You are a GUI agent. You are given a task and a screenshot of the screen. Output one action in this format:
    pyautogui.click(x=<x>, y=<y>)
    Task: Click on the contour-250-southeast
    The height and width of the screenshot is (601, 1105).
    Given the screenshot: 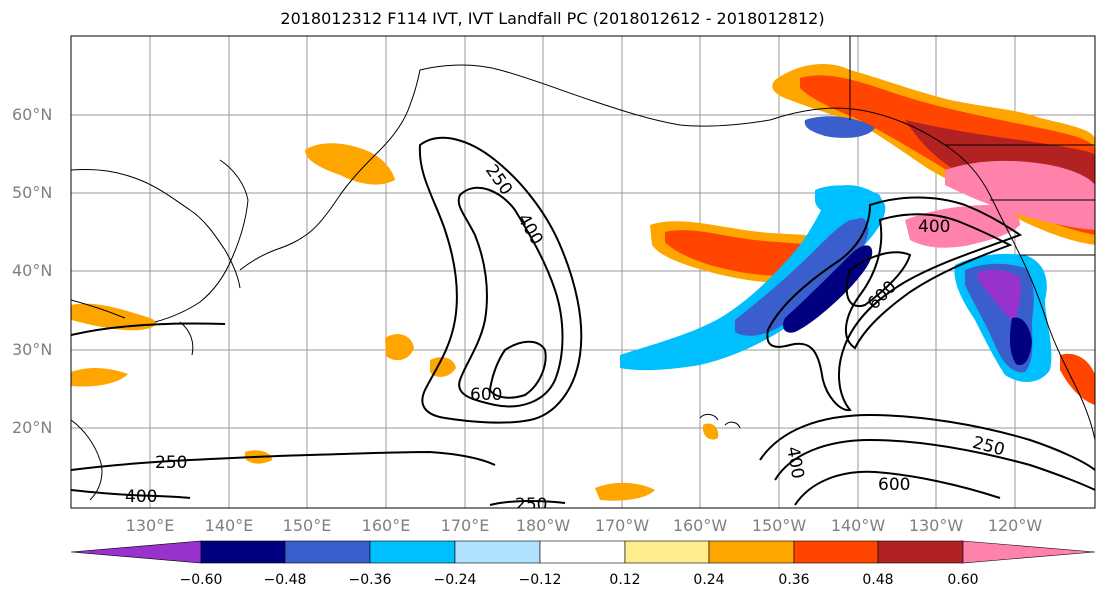 What is the action you would take?
    pyautogui.click(x=927, y=442)
    